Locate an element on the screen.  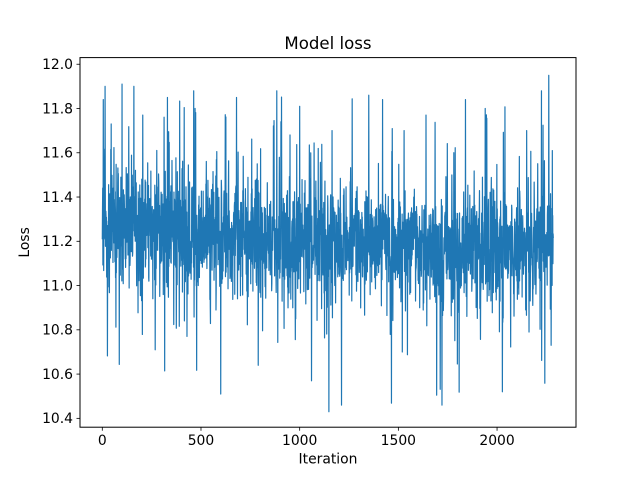
y-tick-label: 11.8 is located at coordinates (57, 109).